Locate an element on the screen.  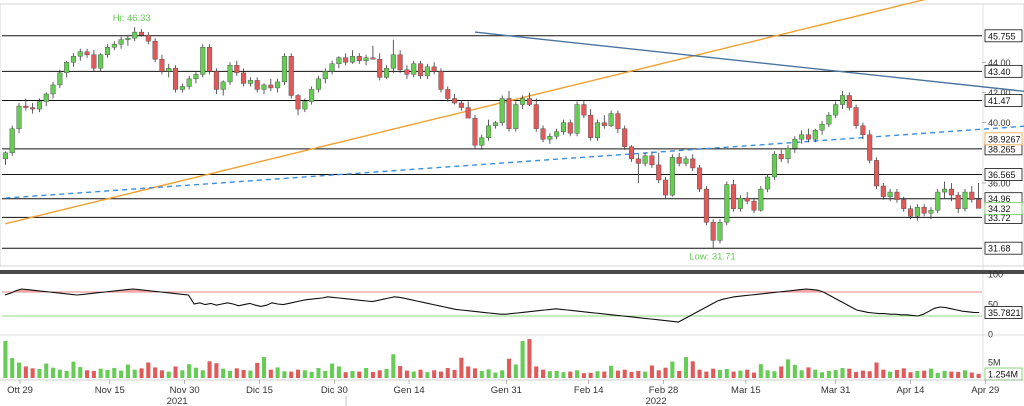
resistance-trendline is located at coordinates (749, 61).